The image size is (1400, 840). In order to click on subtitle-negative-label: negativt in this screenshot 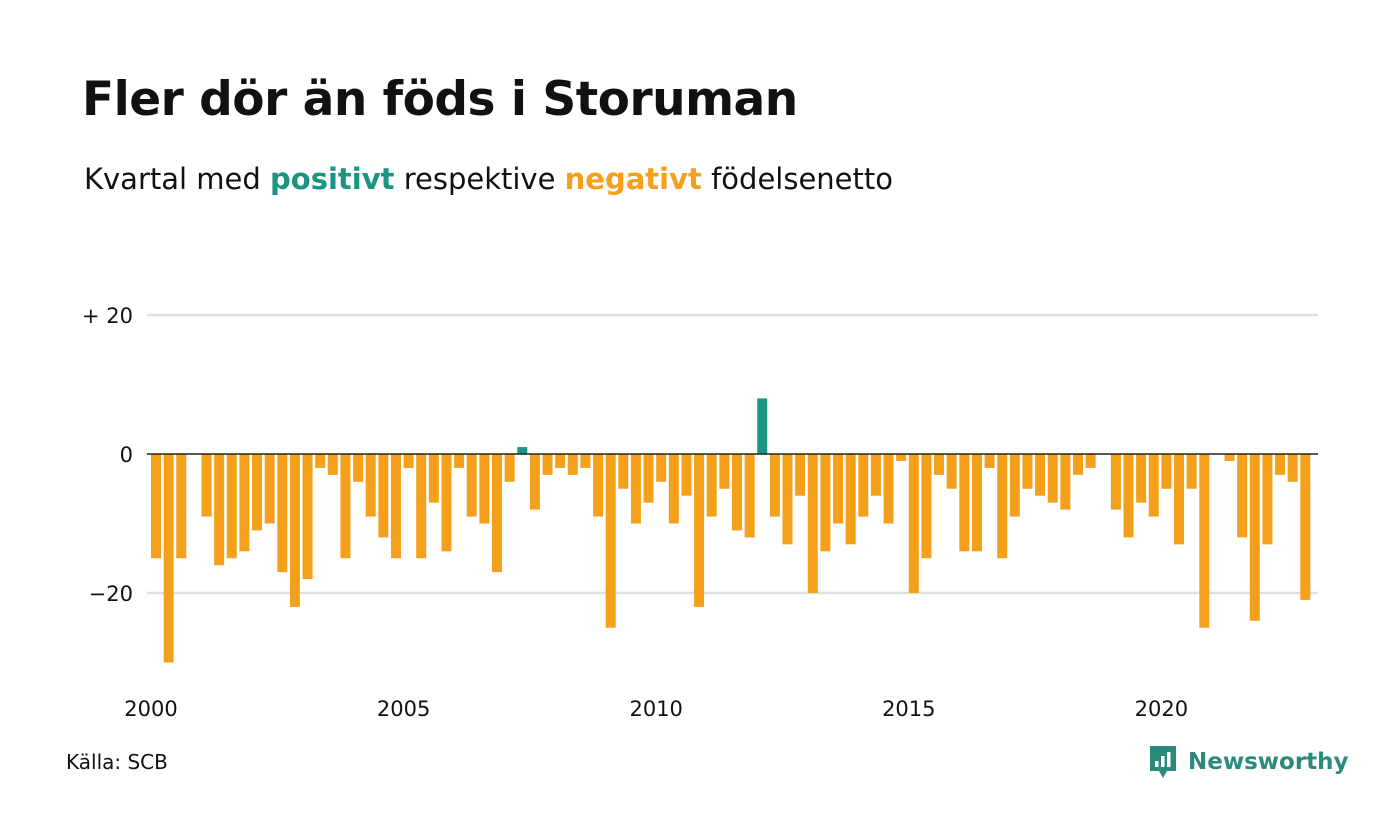, I will do `click(633, 179)`.